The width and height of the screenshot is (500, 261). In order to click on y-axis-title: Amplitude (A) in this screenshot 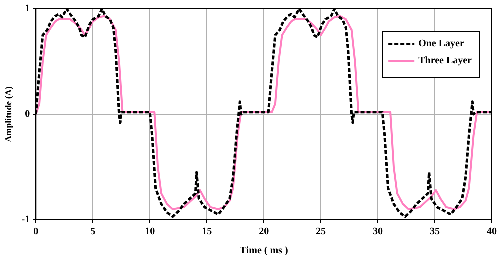, I will do `click(9, 114)`.